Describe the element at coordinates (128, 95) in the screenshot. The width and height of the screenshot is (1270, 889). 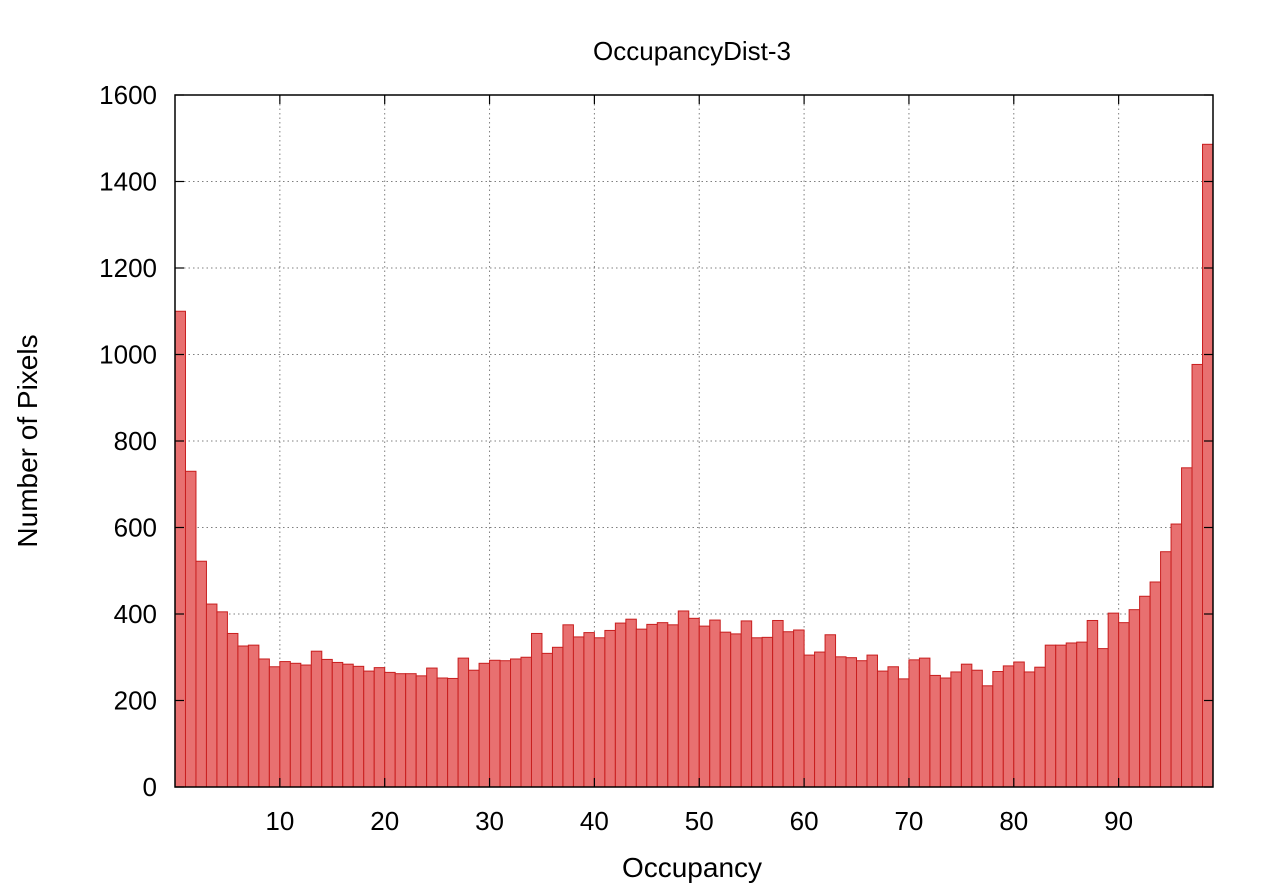
I see `y-tick-label: 1600` at that location.